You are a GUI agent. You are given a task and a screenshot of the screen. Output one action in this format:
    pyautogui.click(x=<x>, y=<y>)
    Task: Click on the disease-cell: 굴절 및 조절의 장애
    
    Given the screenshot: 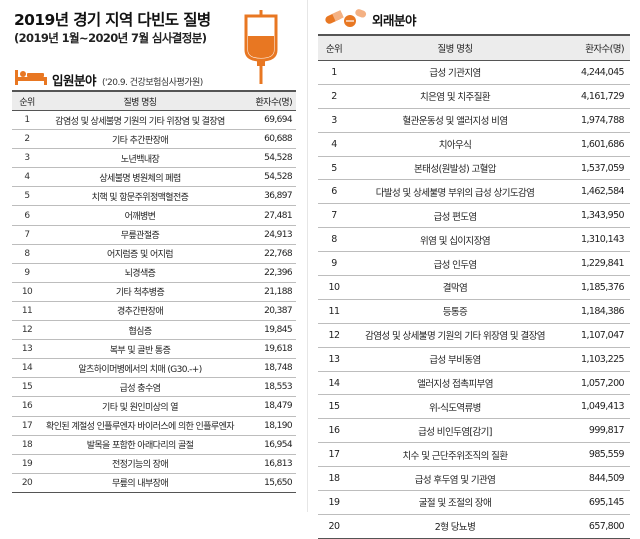 What is the action you would take?
    pyautogui.click(x=455, y=502)
    